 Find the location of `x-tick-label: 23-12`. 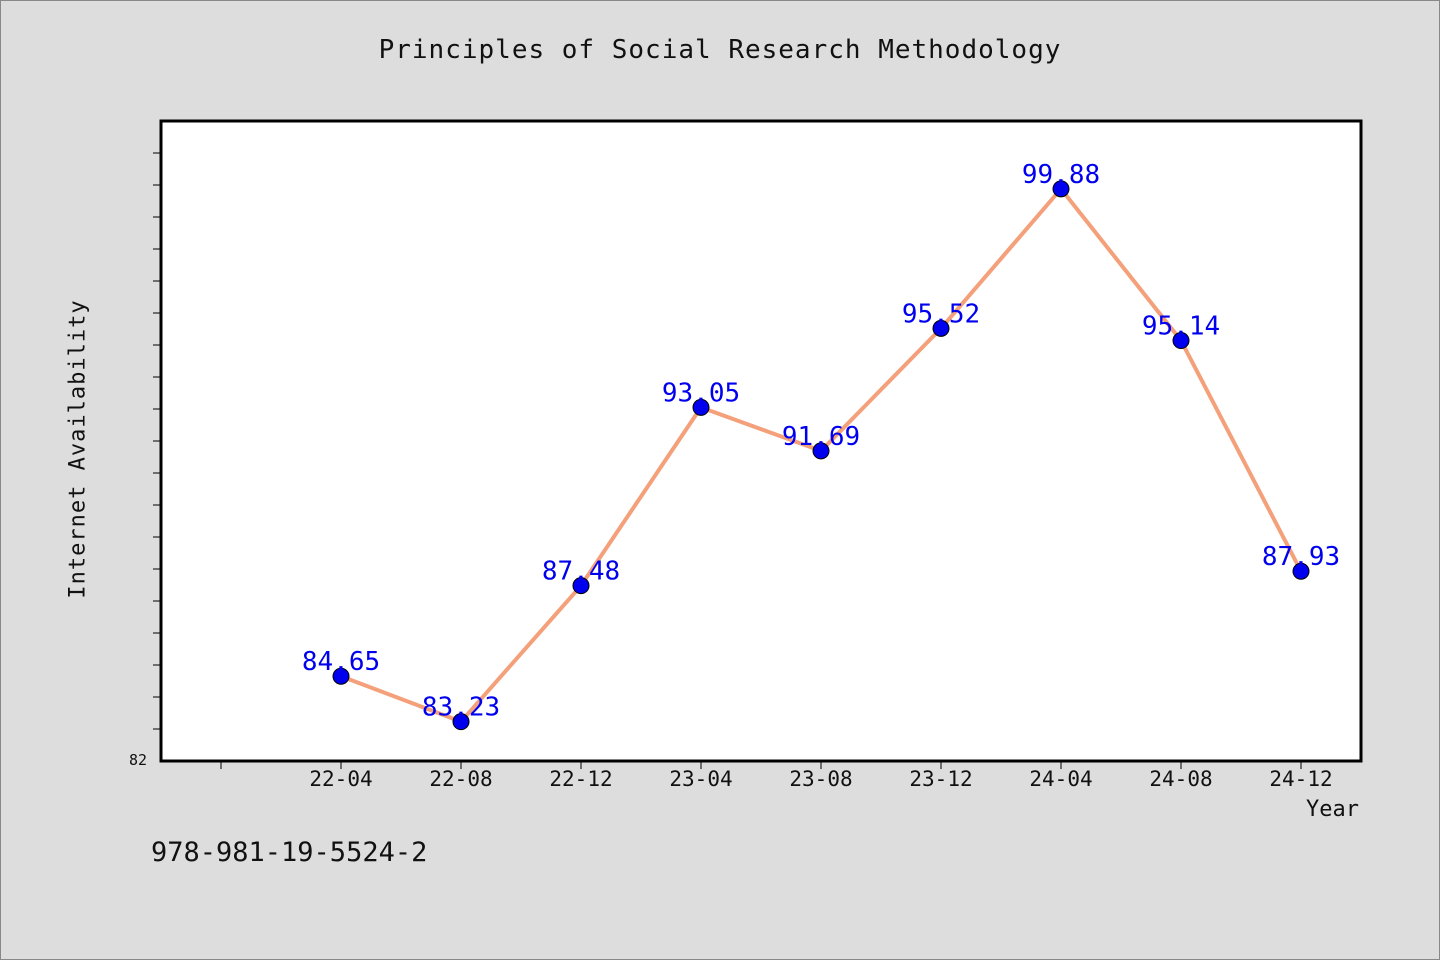

x-tick-label: 23-12 is located at coordinates (940, 779).